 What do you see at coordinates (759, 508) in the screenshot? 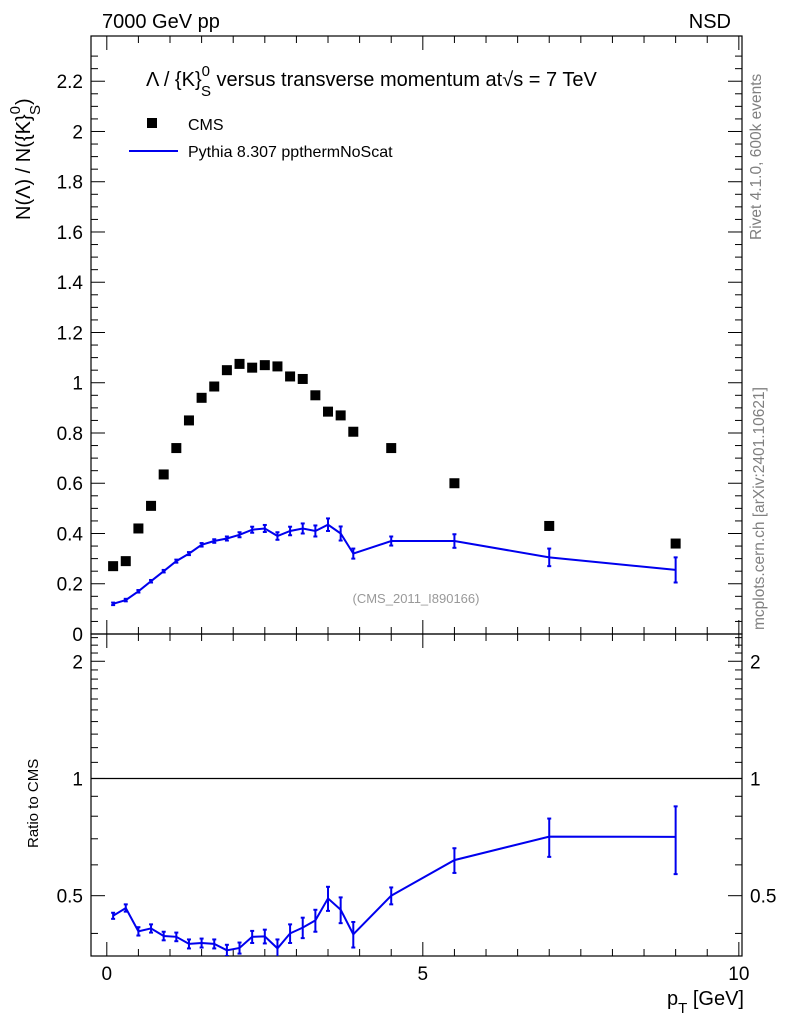
I see `mcplots-label: mcplots.cern.ch [arXiv:2401.10621]` at bounding box center [759, 508].